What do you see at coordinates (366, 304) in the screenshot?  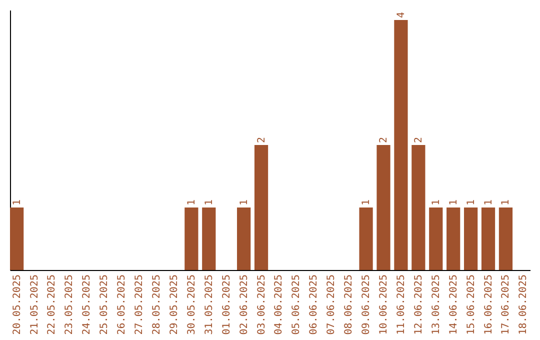 I see `x-tick-label: 09.06.2025` at bounding box center [366, 304].